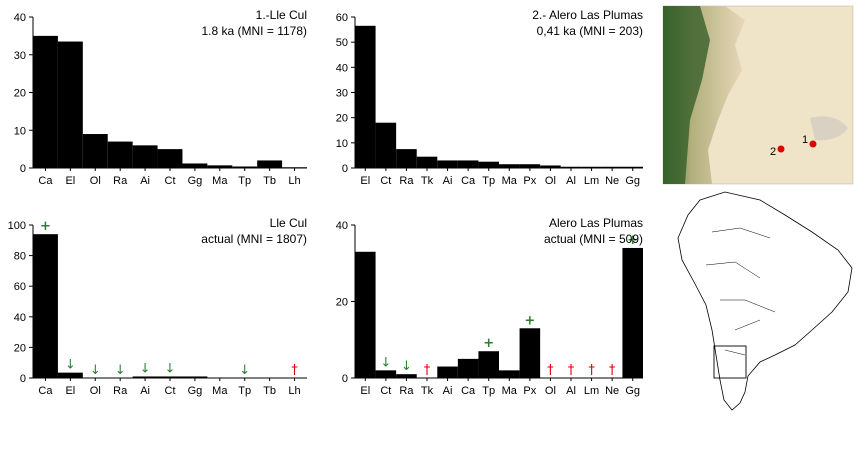 The height and width of the screenshot is (449, 861). What do you see at coordinates (20, 257) in the screenshot?
I see `y-tick-label: 80` at bounding box center [20, 257].